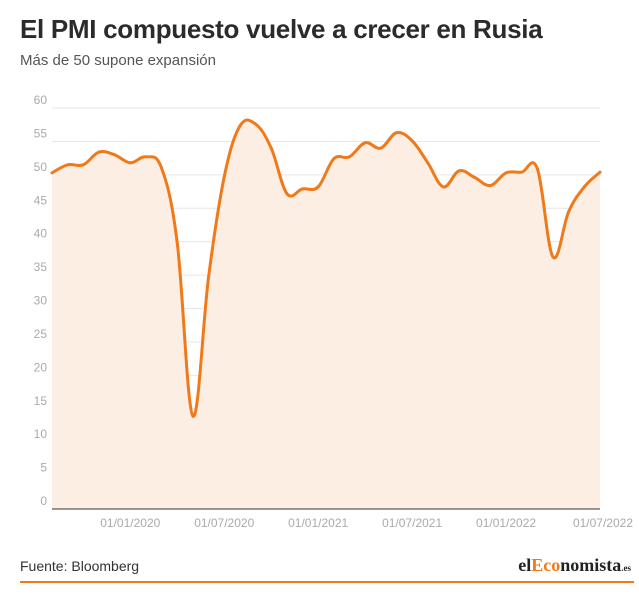  What do you see at coordinates (41, 301) in the screenshot?
I see `y-tick-label: 30` at bounding box center [41, 301].